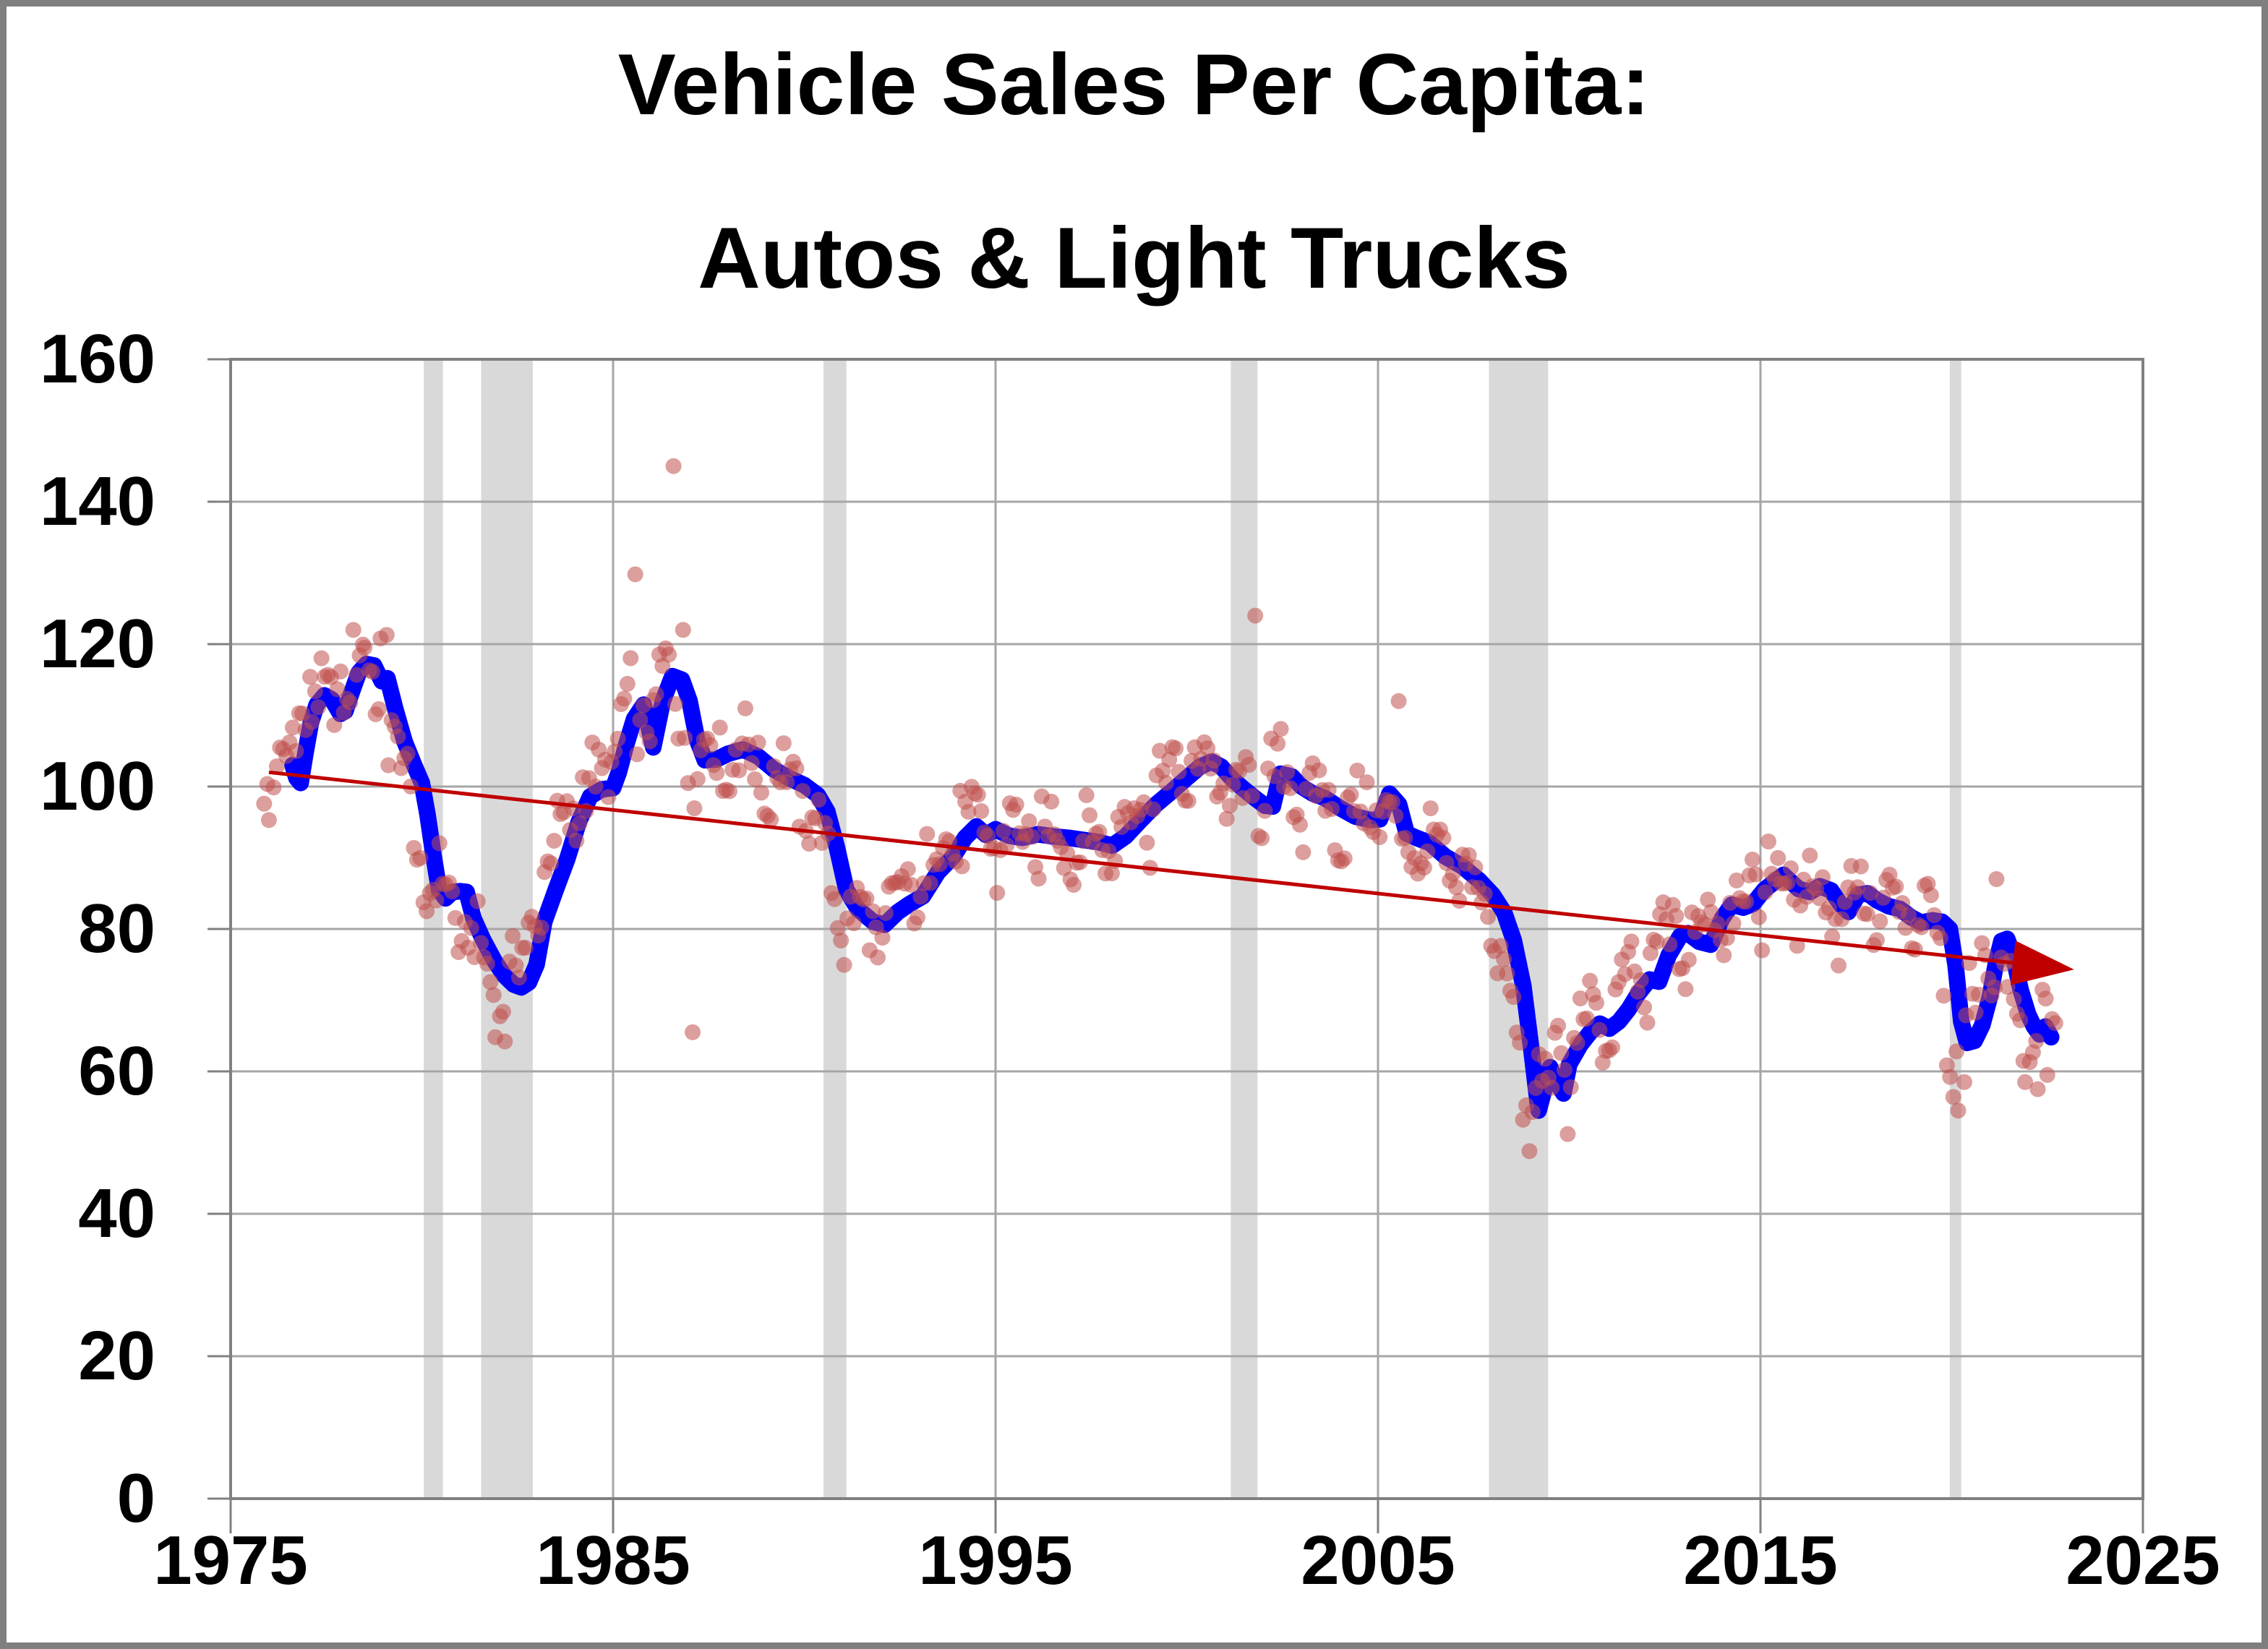 The image size is (2268, 1649). Describe the element at coordinates (1134, 258) in the screenshot. I see `page-title-line2: Autos & Light Trucks` at that location.